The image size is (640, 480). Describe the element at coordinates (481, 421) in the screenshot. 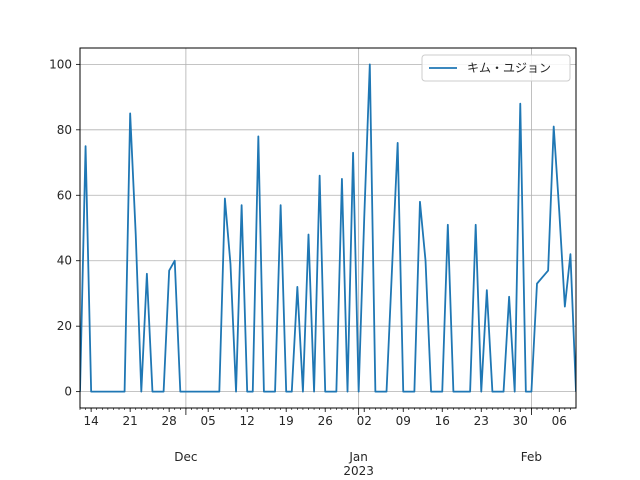

I see `x-week-tick-label: 23` at that location.